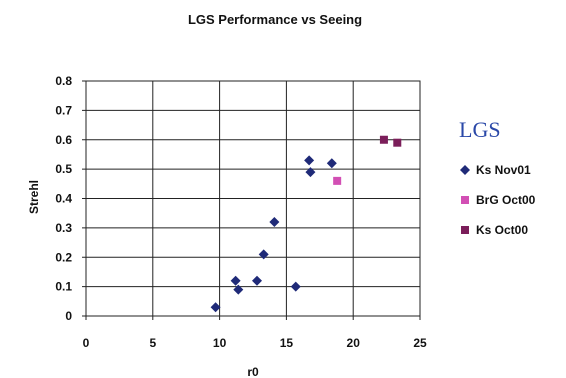  What do you see at coordinates (287, 343) in the screenshot?
I see `x-tick-label: 15` at bounding box center [287, 343].